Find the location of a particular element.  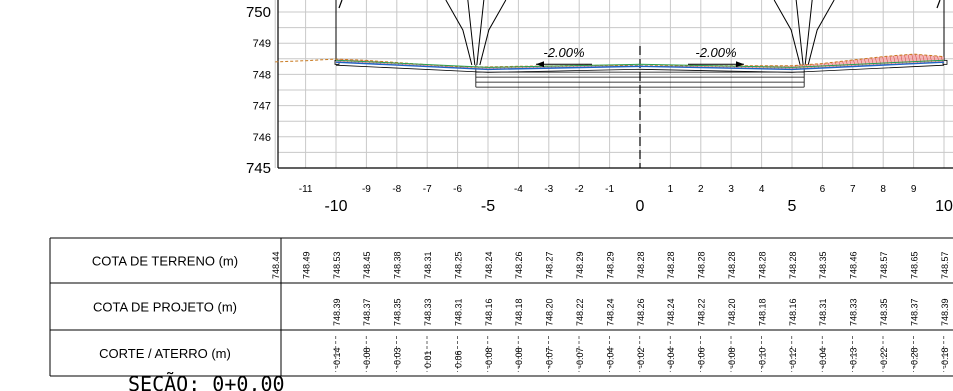

section-title: SEÇÃO: 0+0,00 is located at coordinates (206, 381).